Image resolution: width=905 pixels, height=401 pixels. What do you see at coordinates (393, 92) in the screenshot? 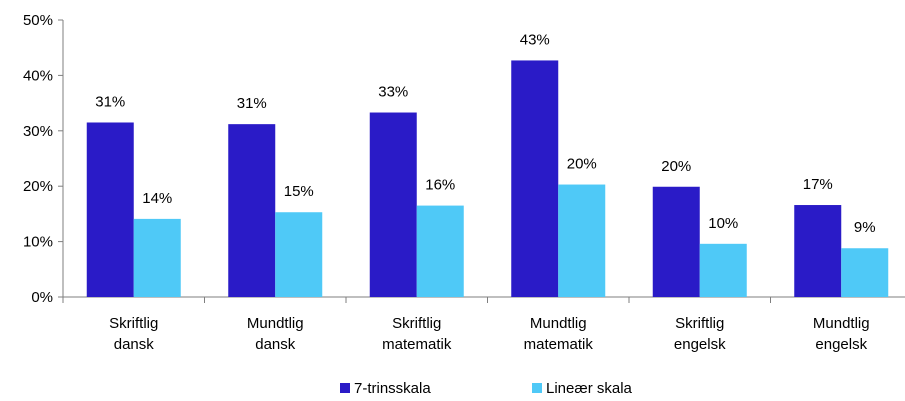
I see `data-label: 33%` at bounding box center [393, 92].